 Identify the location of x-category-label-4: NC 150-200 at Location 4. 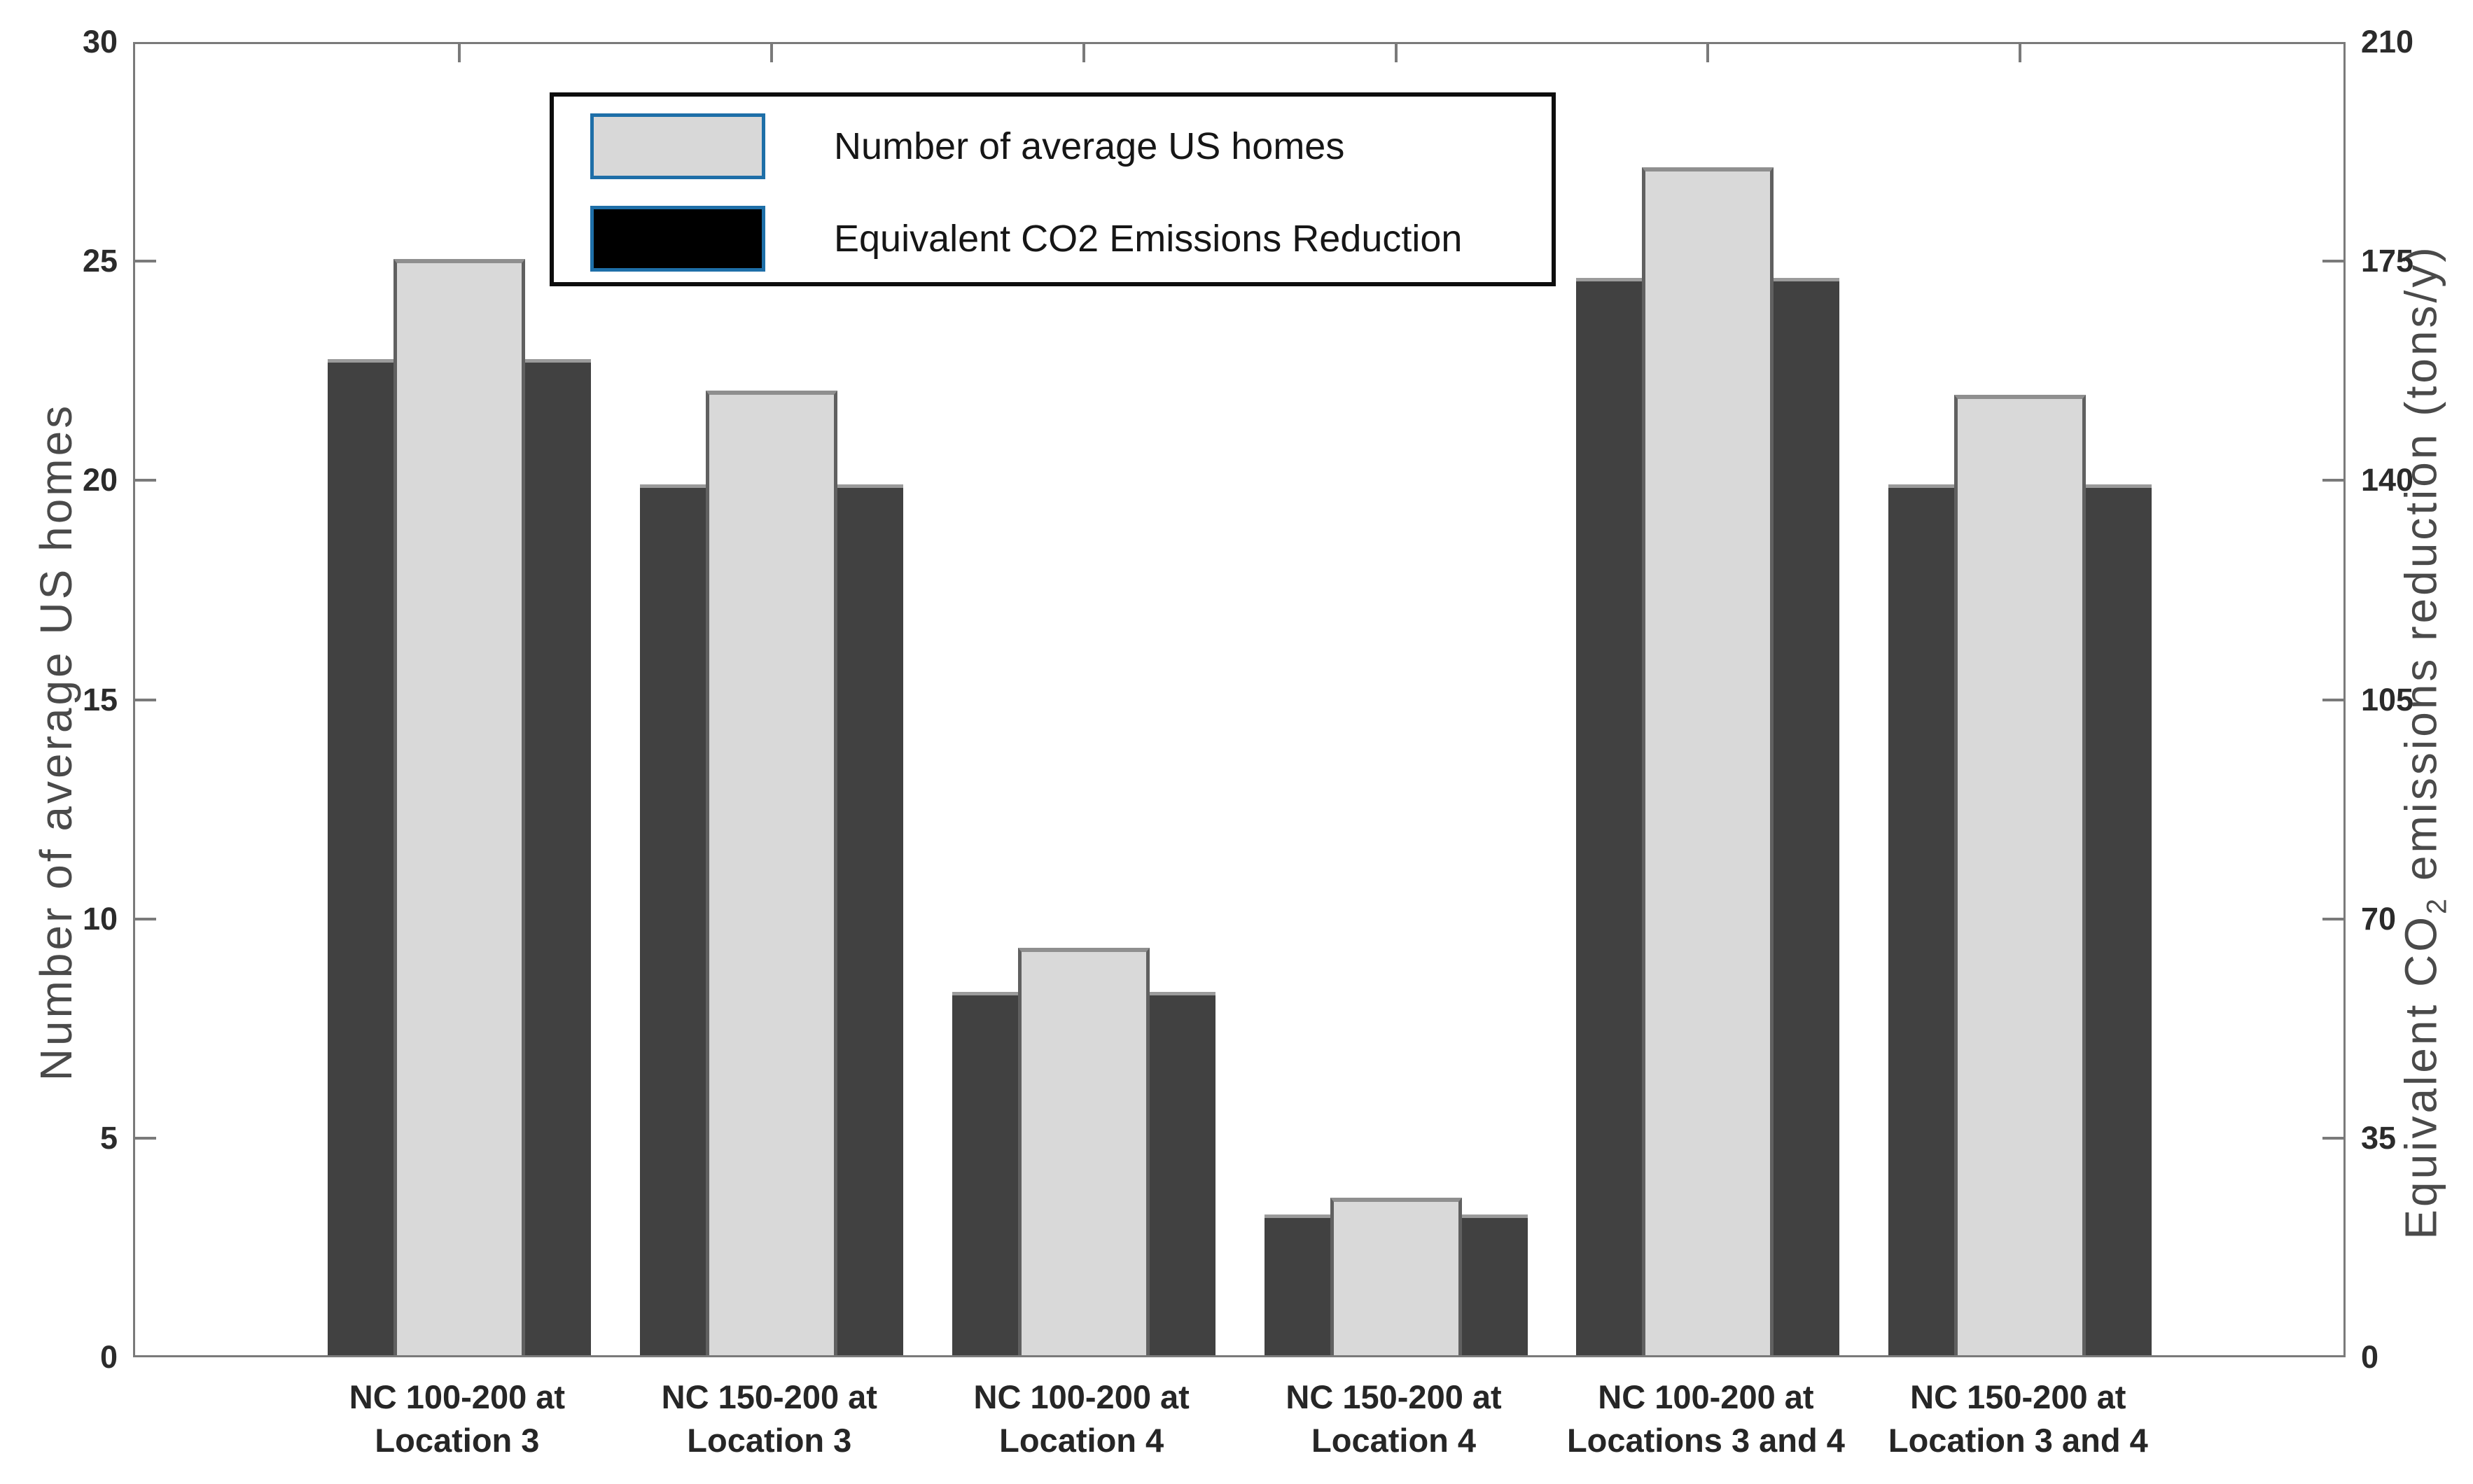
(1394, 1419).